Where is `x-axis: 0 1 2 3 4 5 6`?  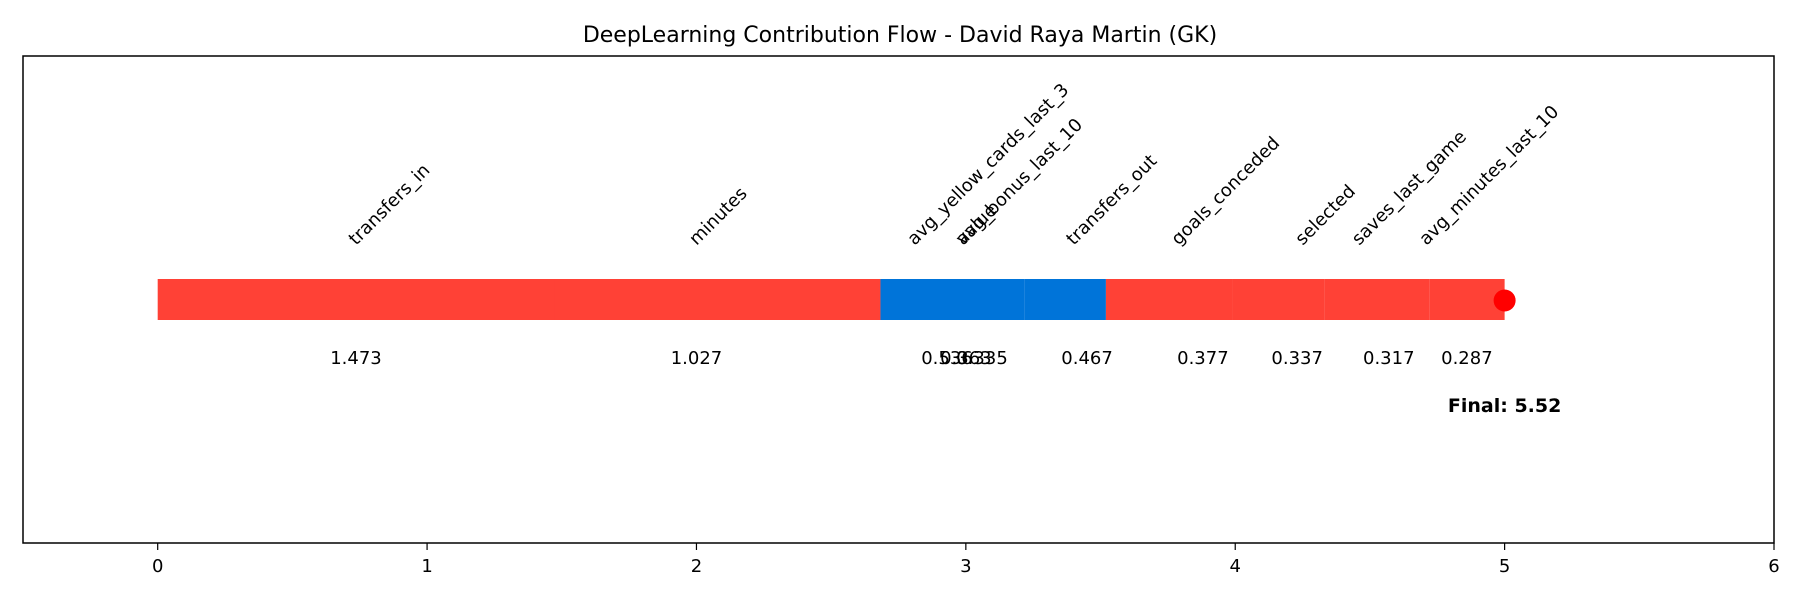 x-axis: 0 1 2 3 4 5 6 is located at coordinates (966, 560).